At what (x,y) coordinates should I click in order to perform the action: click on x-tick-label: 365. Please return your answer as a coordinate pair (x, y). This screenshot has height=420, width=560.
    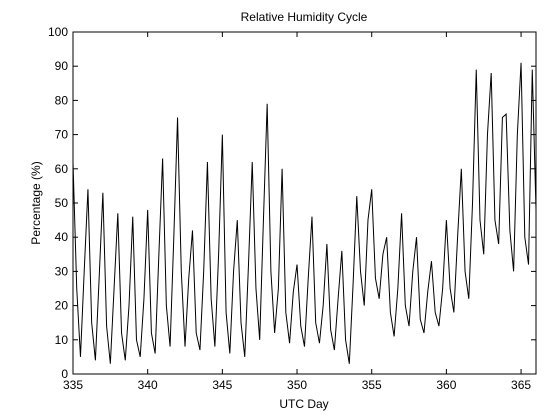
    Looking at the image, I should click on (521, 385).